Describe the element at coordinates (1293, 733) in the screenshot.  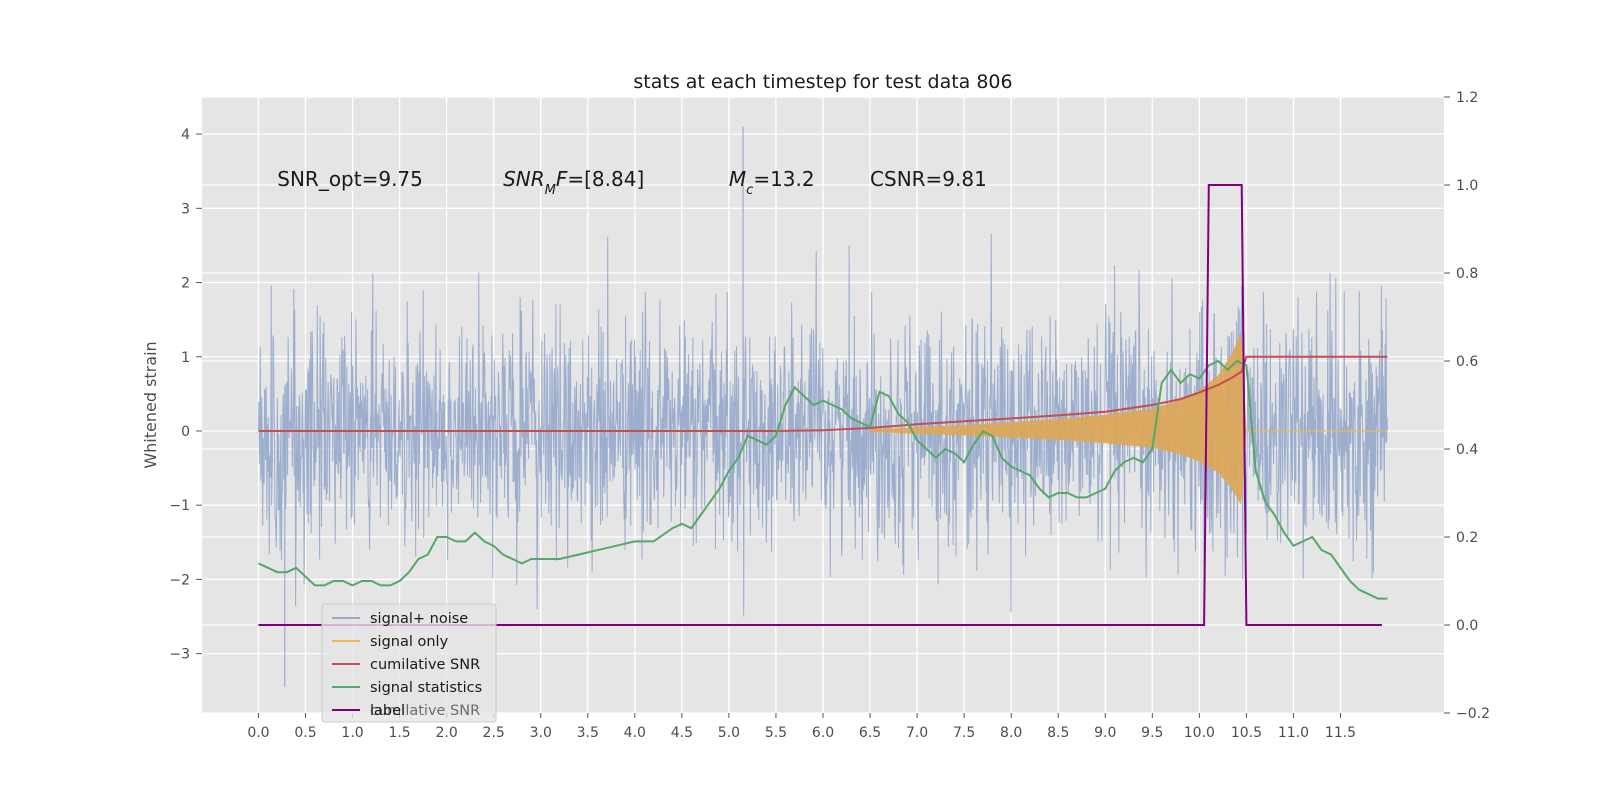
I see `x-tick-label: 11.0` at that location.